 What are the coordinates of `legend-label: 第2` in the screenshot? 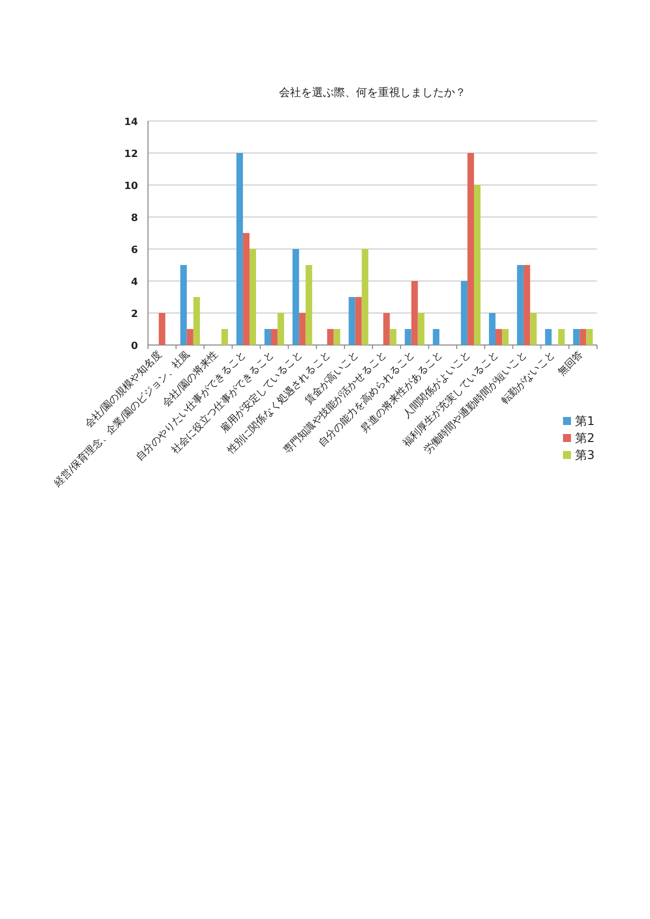 It's located at (585, 438).